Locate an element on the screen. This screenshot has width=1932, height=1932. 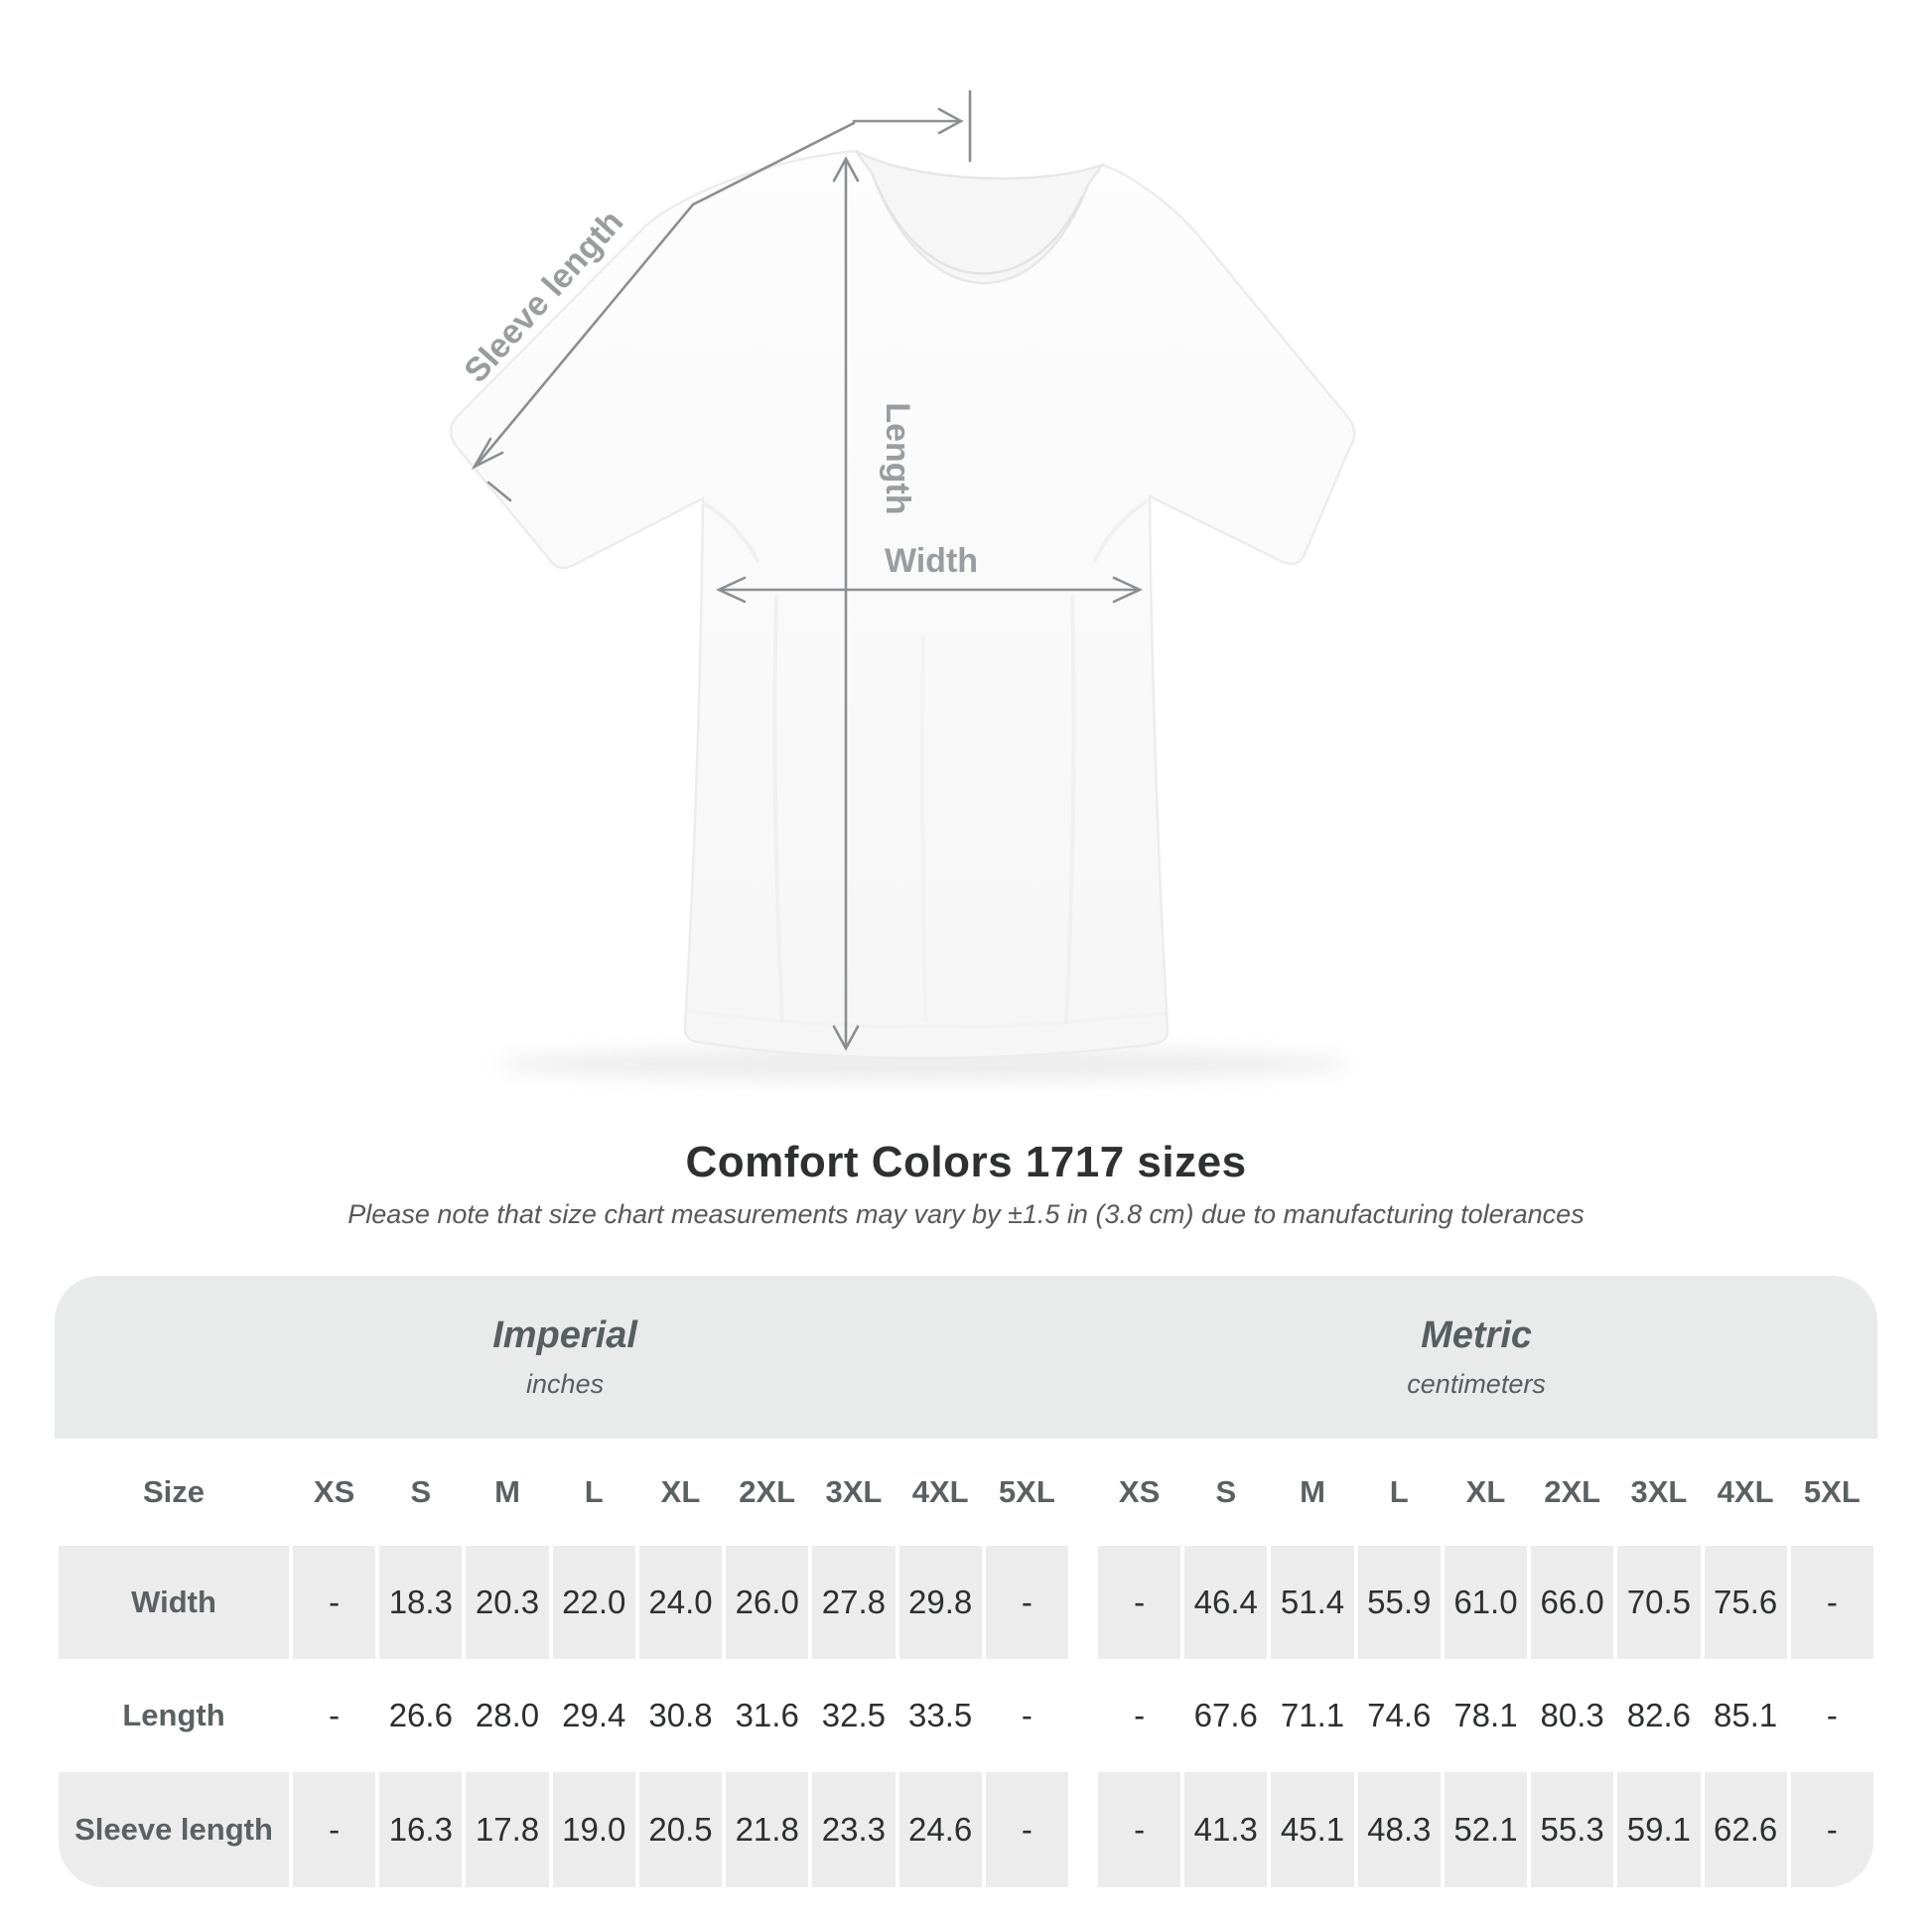
metric-value-4xl: 85.1 is located at coordinates (1746, 1716).